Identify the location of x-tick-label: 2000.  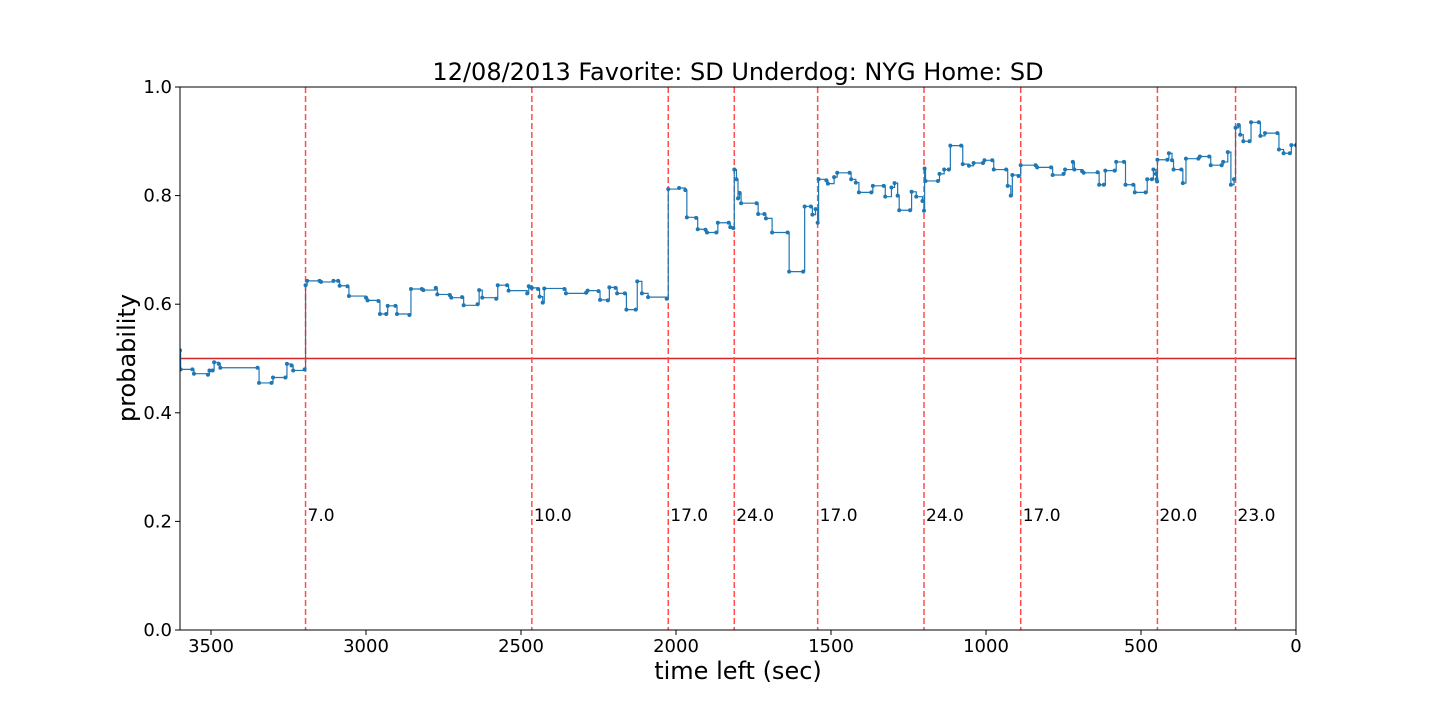
(676, 646).